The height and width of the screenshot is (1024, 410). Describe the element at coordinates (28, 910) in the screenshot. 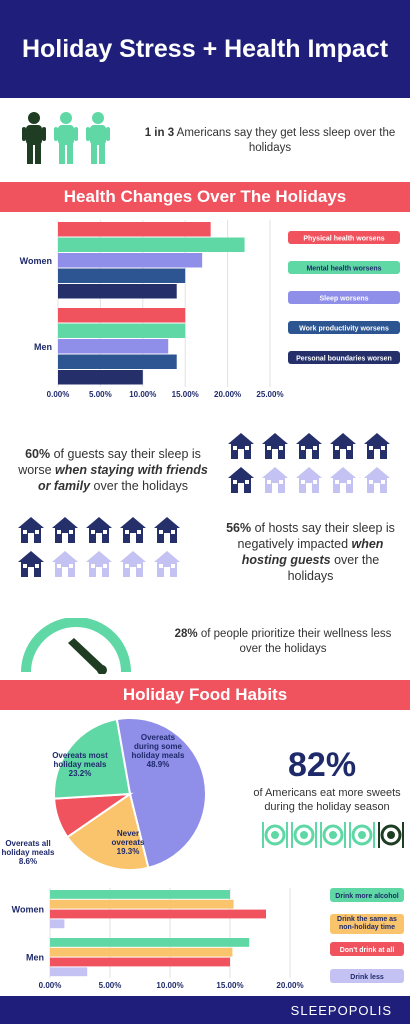

I see `category-label: Women` at that location.